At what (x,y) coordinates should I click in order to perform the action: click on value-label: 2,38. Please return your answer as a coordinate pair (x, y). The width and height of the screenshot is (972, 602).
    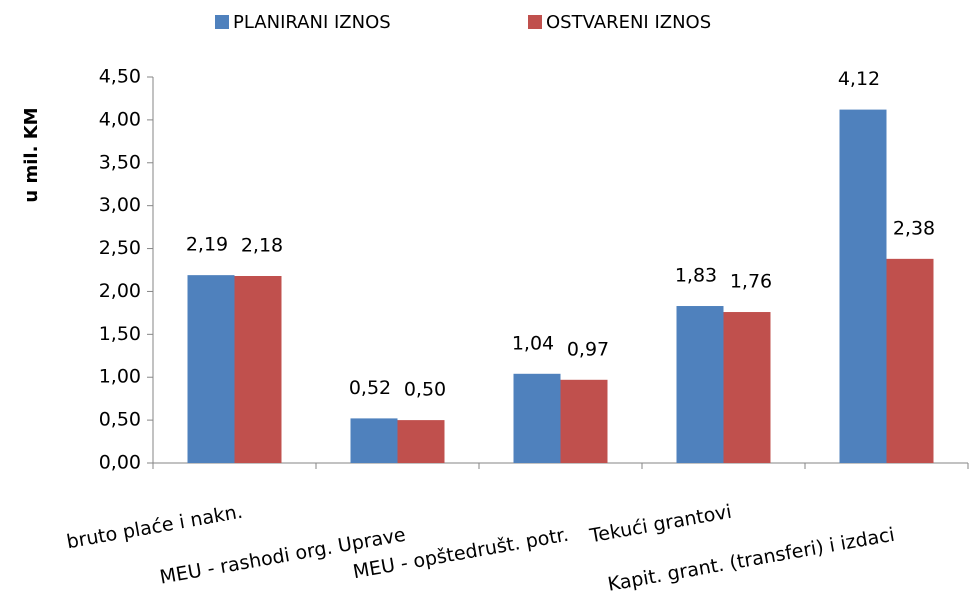
    Looking at the image, I should click on (914, 228).